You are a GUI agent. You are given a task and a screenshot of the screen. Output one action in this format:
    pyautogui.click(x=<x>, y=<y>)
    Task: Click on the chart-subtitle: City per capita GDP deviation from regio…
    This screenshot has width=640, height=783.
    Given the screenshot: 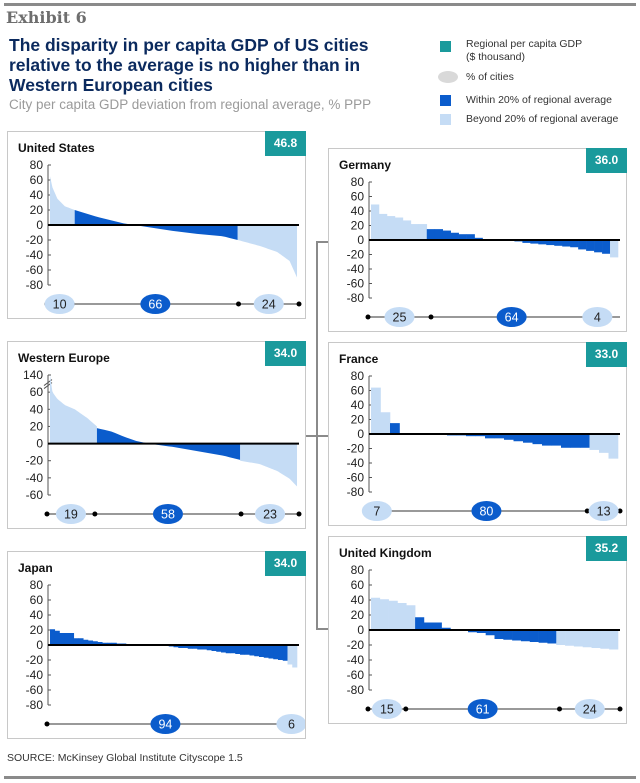 What is the action you would take?
    pyautogui.click(x=190, y=104)
    